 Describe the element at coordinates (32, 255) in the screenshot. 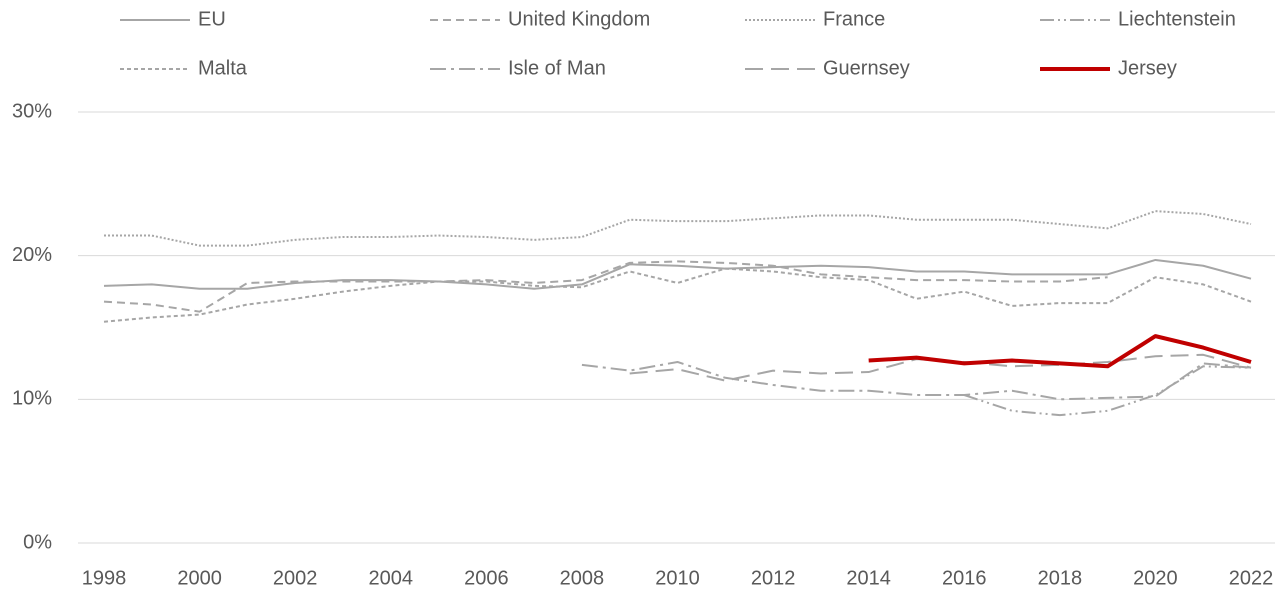

I see `y-tick-label: 20%` at that location.